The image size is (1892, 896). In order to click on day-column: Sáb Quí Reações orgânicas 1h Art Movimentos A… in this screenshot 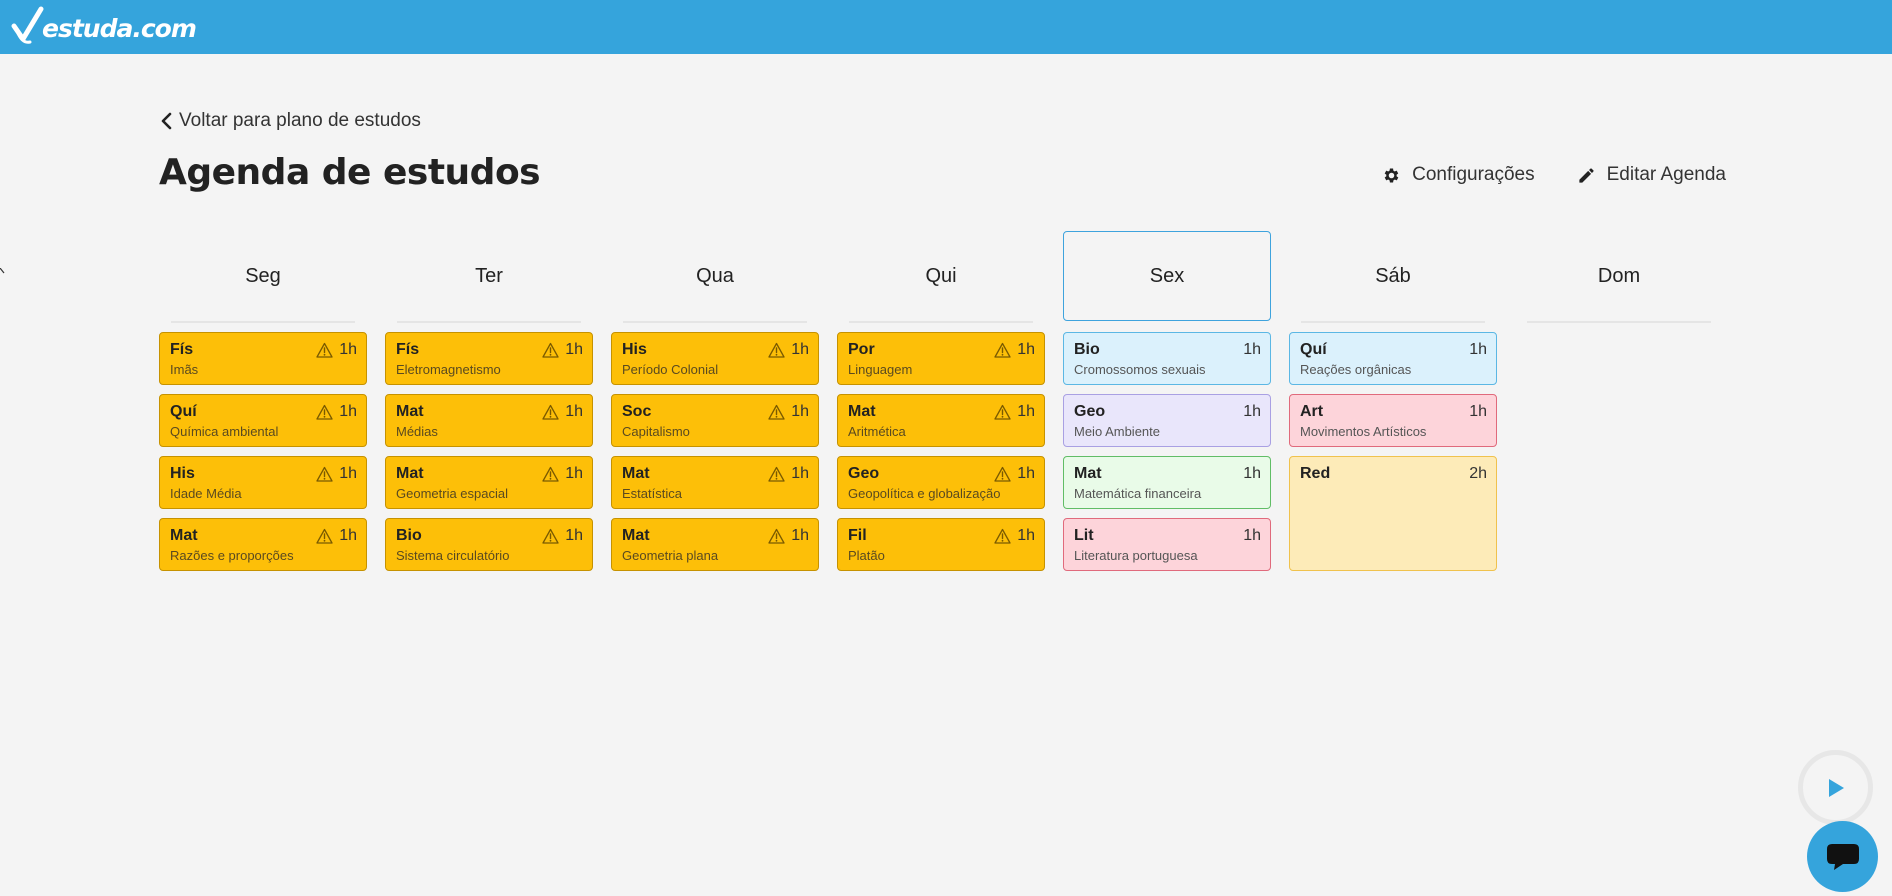, I will do `click(1393, 405)`.